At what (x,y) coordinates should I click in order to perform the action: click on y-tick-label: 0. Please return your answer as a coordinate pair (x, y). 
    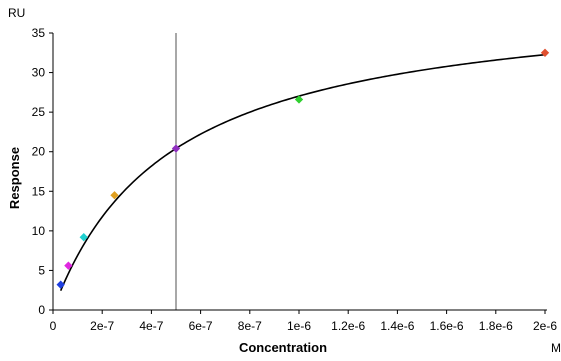
    Looking at the image, I should click on (41, 310).